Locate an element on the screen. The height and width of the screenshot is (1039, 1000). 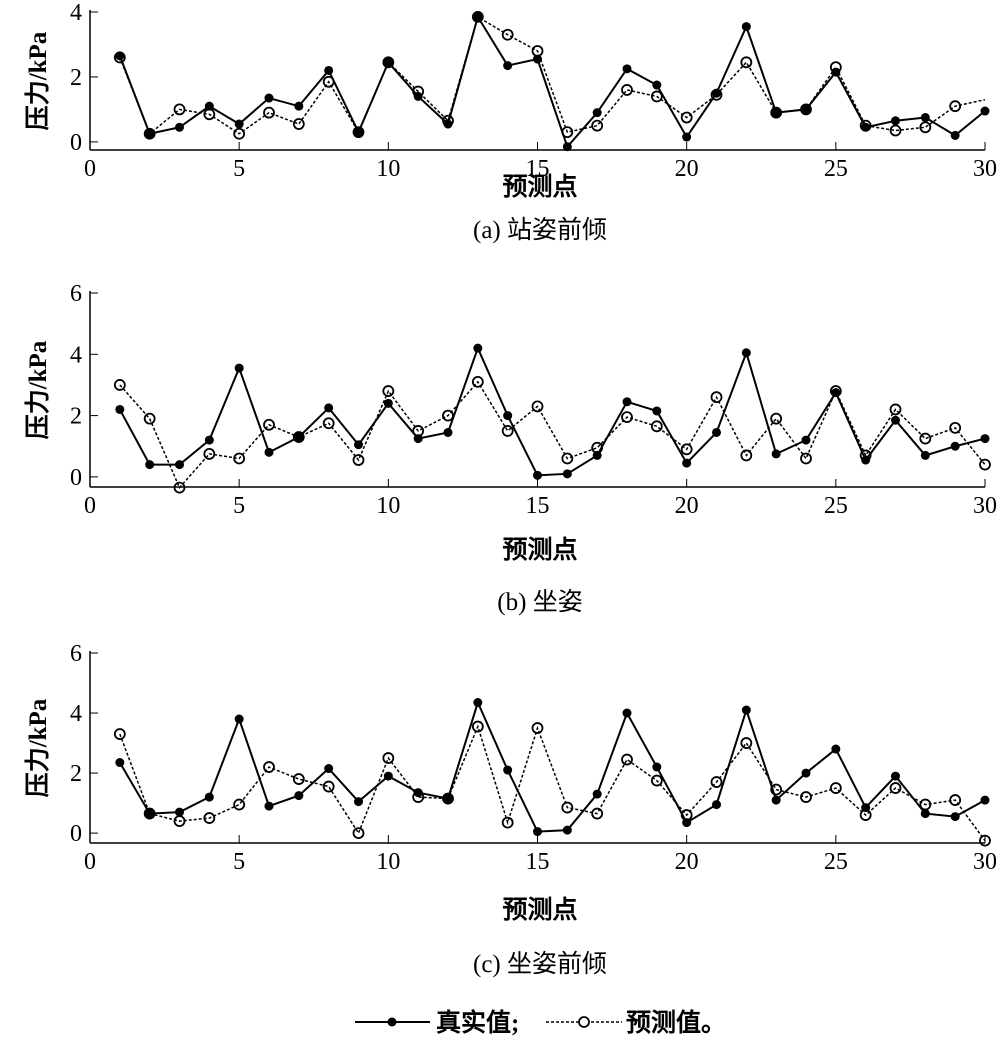
legend: 真实值; 预测值。 is located at coordinates (540, 1022).